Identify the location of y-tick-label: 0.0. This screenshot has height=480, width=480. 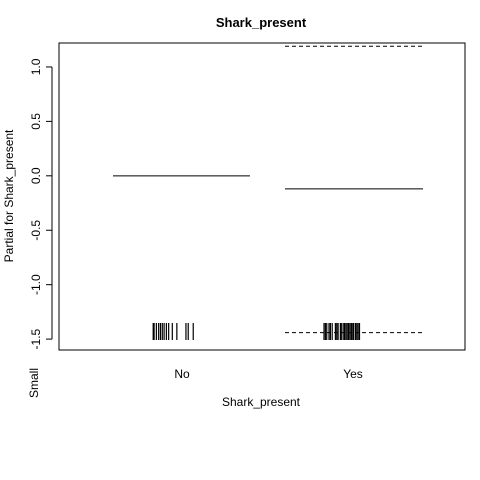
(36, 175).